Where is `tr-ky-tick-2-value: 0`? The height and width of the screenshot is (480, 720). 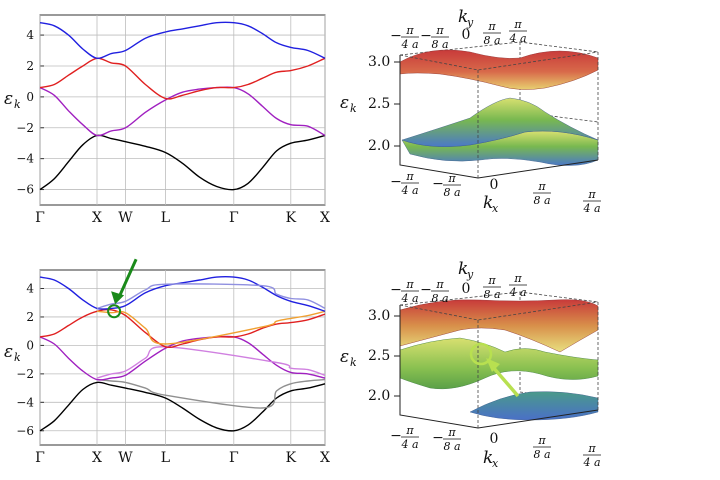
tr-ky-tick-2-value: 0 is located at coordinates (466, 35).